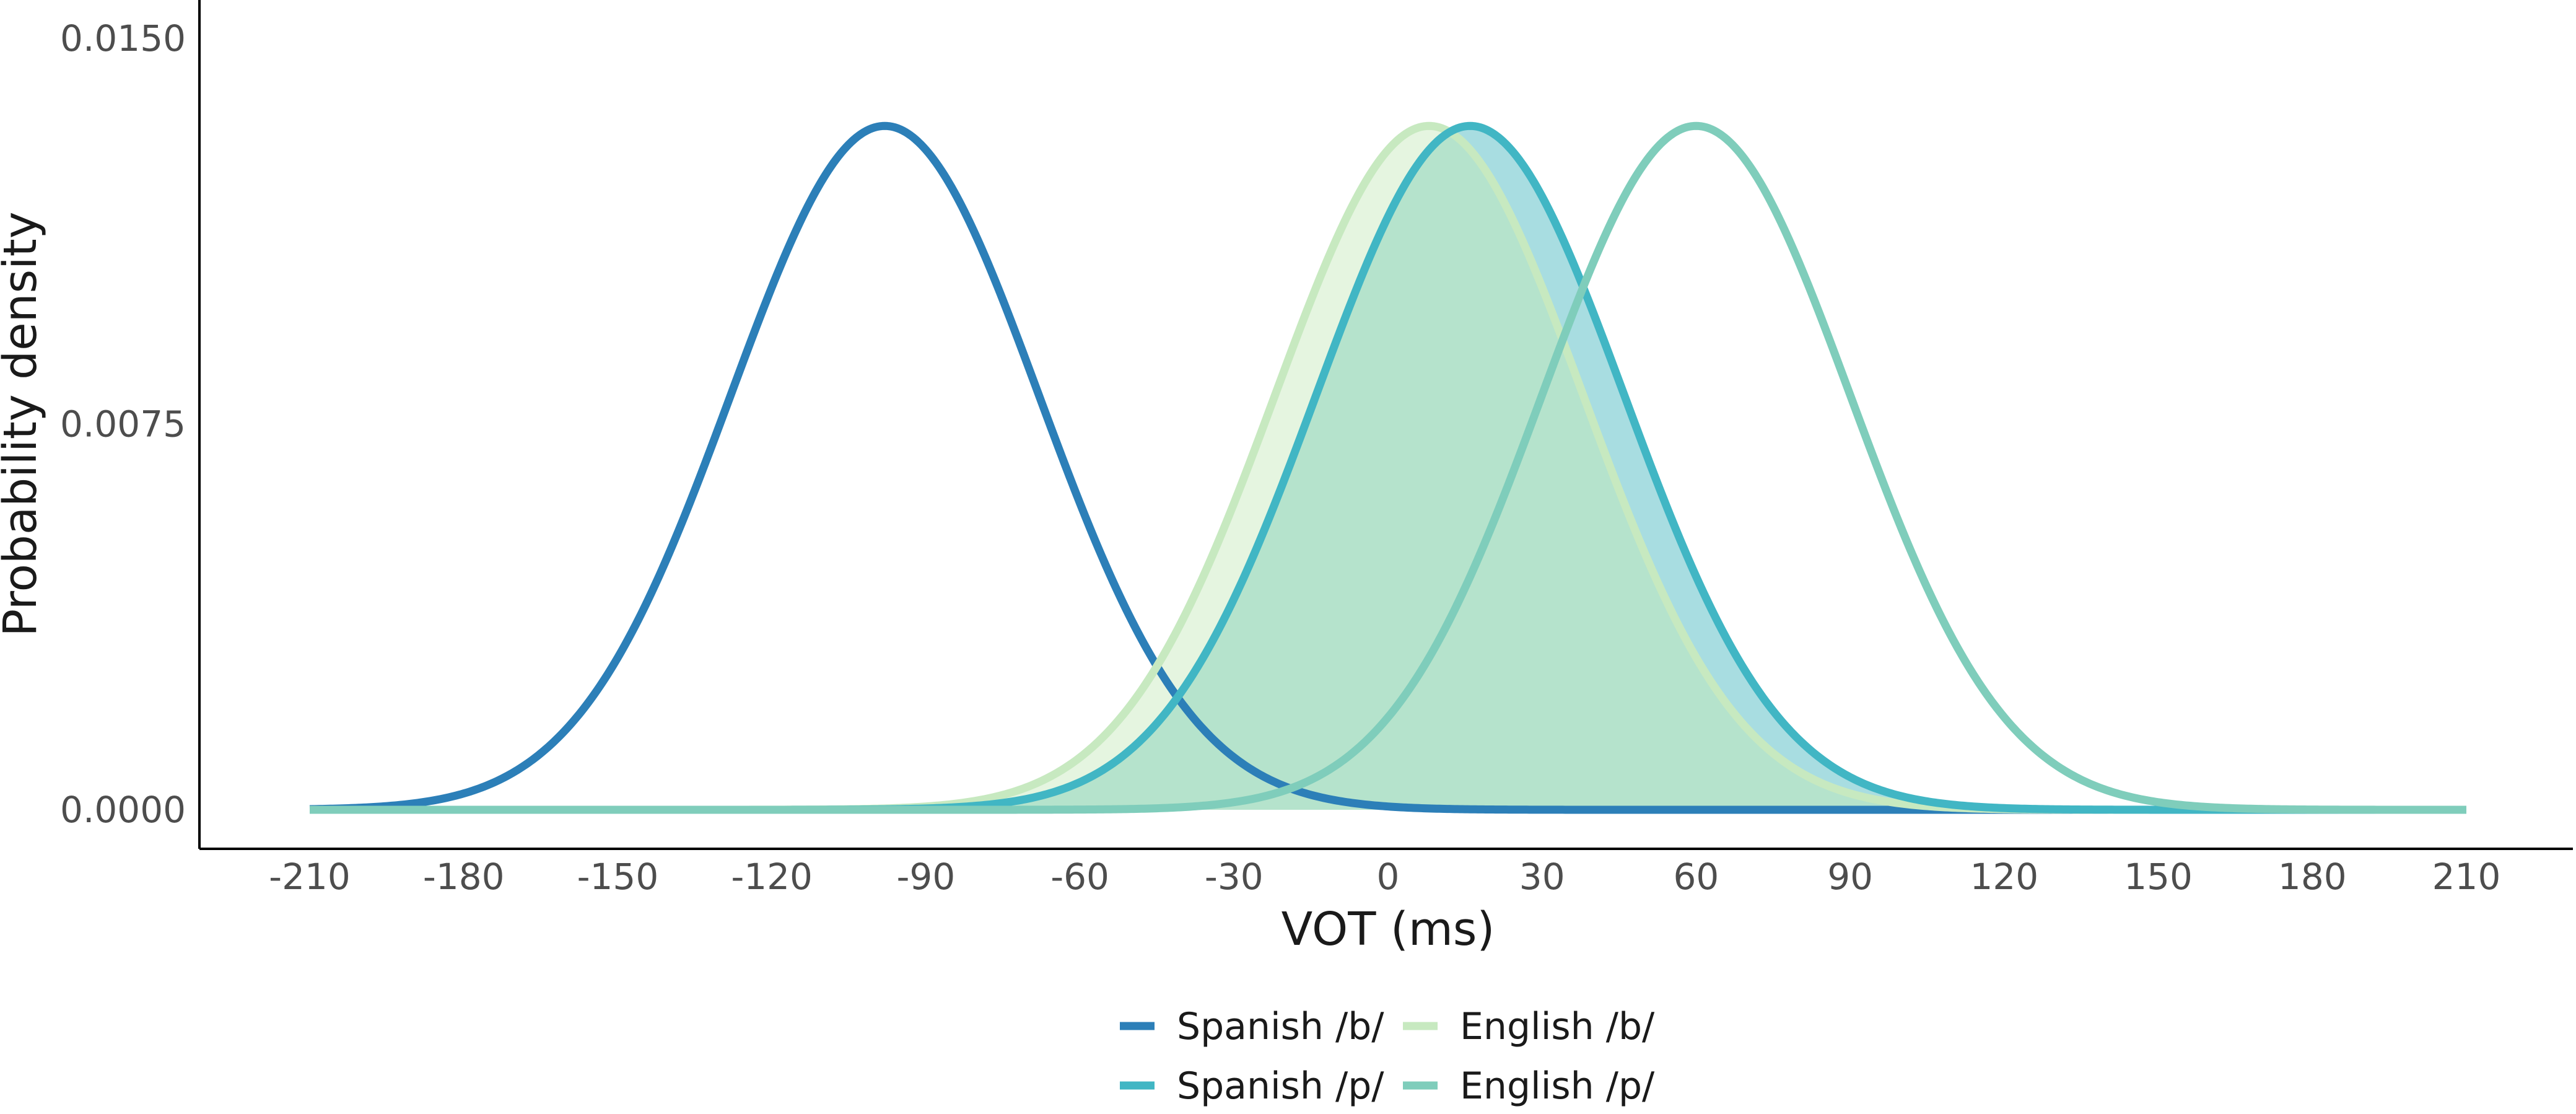  I want to click on x-tick-label: -180, so click(464, 877).